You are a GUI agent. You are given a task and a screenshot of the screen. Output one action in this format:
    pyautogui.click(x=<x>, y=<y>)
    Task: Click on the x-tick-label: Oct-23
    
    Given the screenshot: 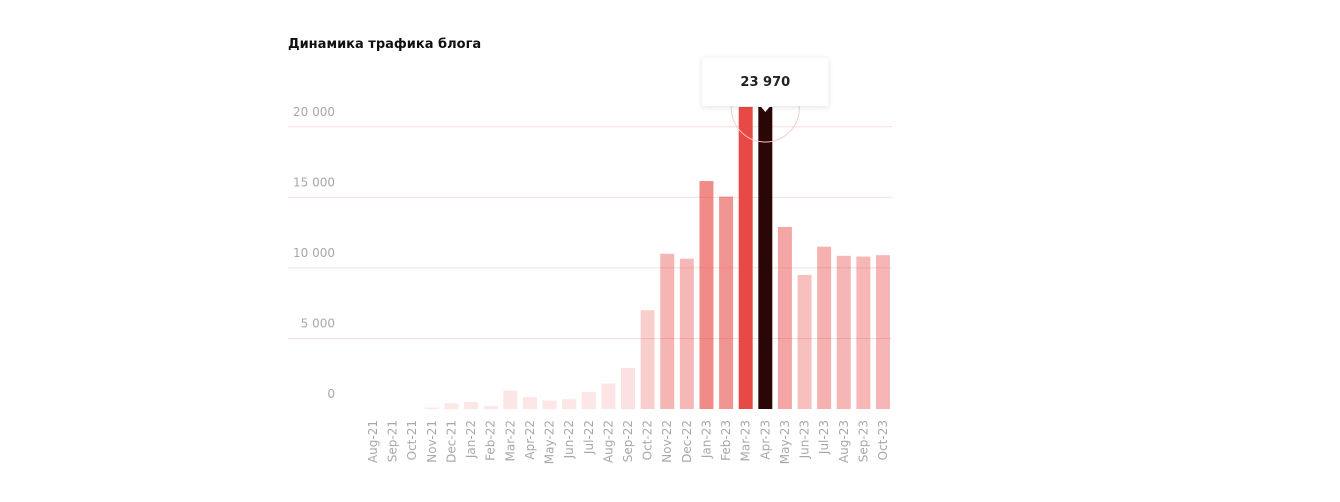 What is the action you would take?
    pyautogui.click(x=883, y=440)
    